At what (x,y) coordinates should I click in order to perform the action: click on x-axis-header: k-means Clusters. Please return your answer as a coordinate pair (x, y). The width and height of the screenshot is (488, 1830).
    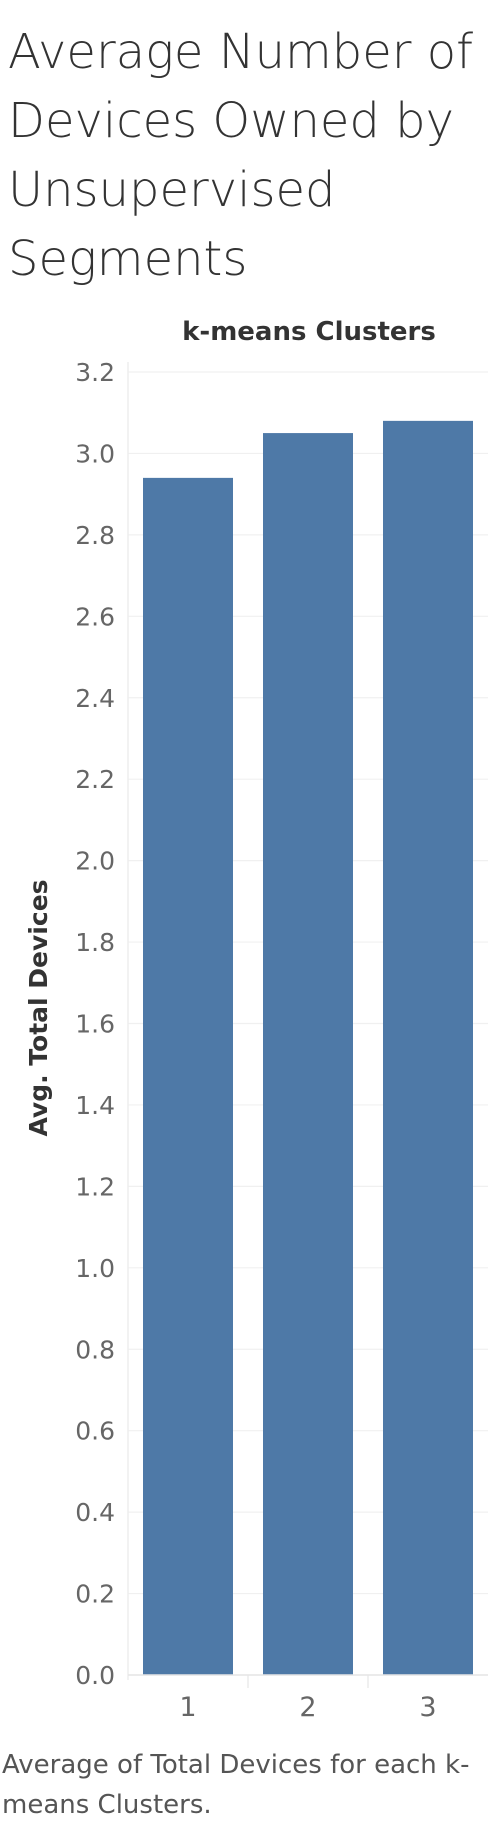
    Looking at the image, I should click on (309, 332).